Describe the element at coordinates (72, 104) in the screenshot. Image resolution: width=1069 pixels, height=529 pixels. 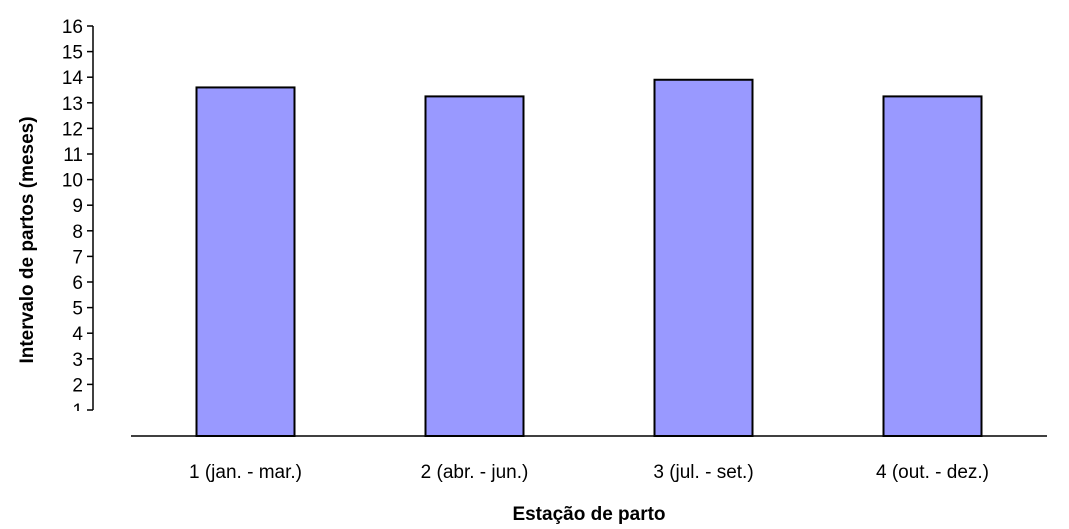
I see `y-tick-label: 13` at that location.